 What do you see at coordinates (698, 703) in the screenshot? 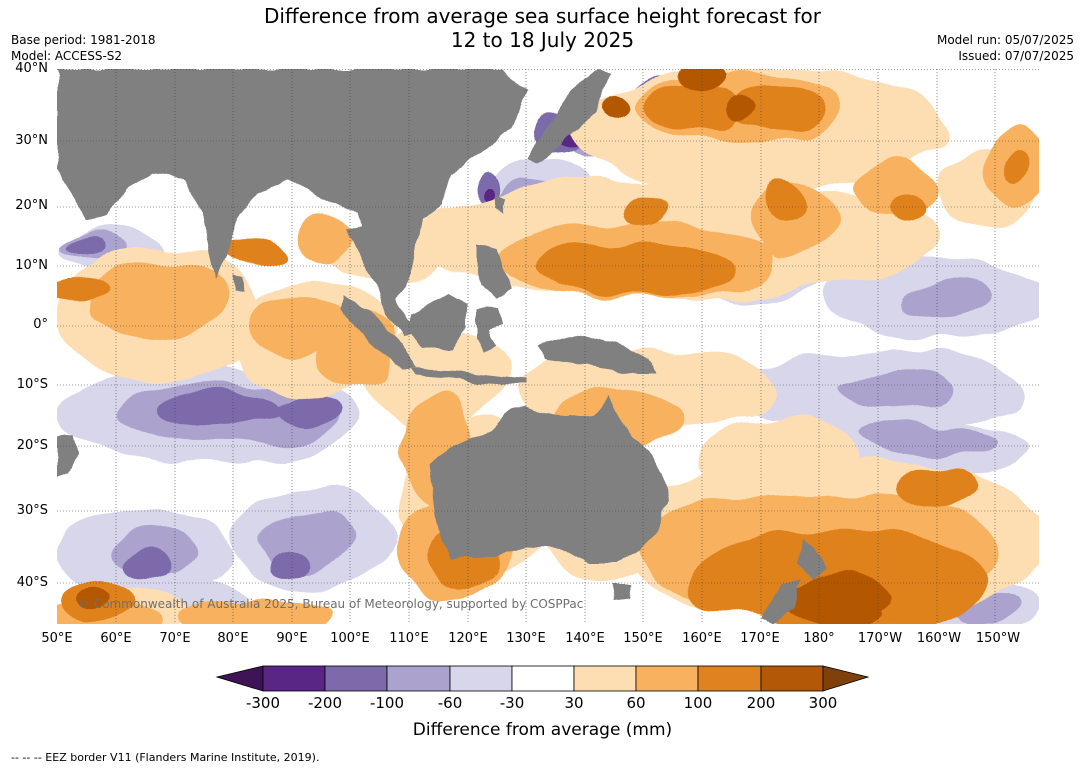
I see `colorbar-tick-8: 100` at bounding box center [698, 703].